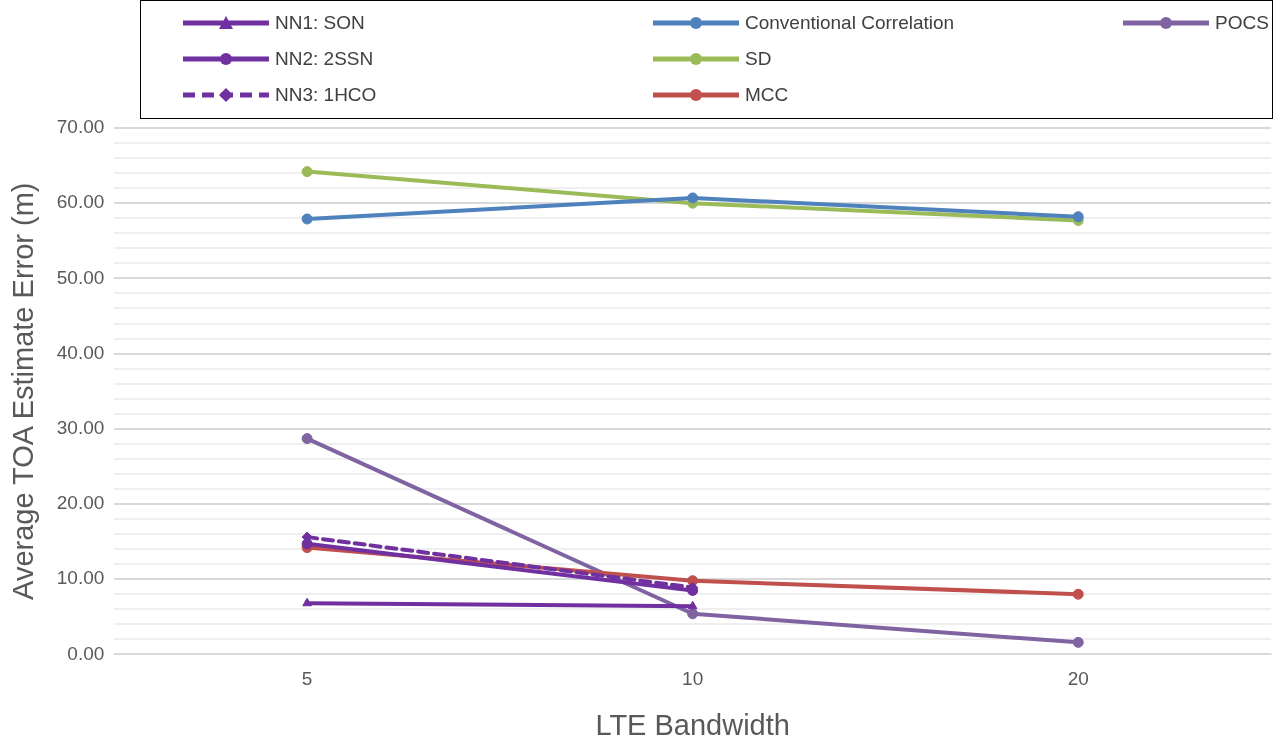 The image size is (1277, 752). I want to click on y-axis-title: Average TOA Estimate Error (m), so click(23, 391).